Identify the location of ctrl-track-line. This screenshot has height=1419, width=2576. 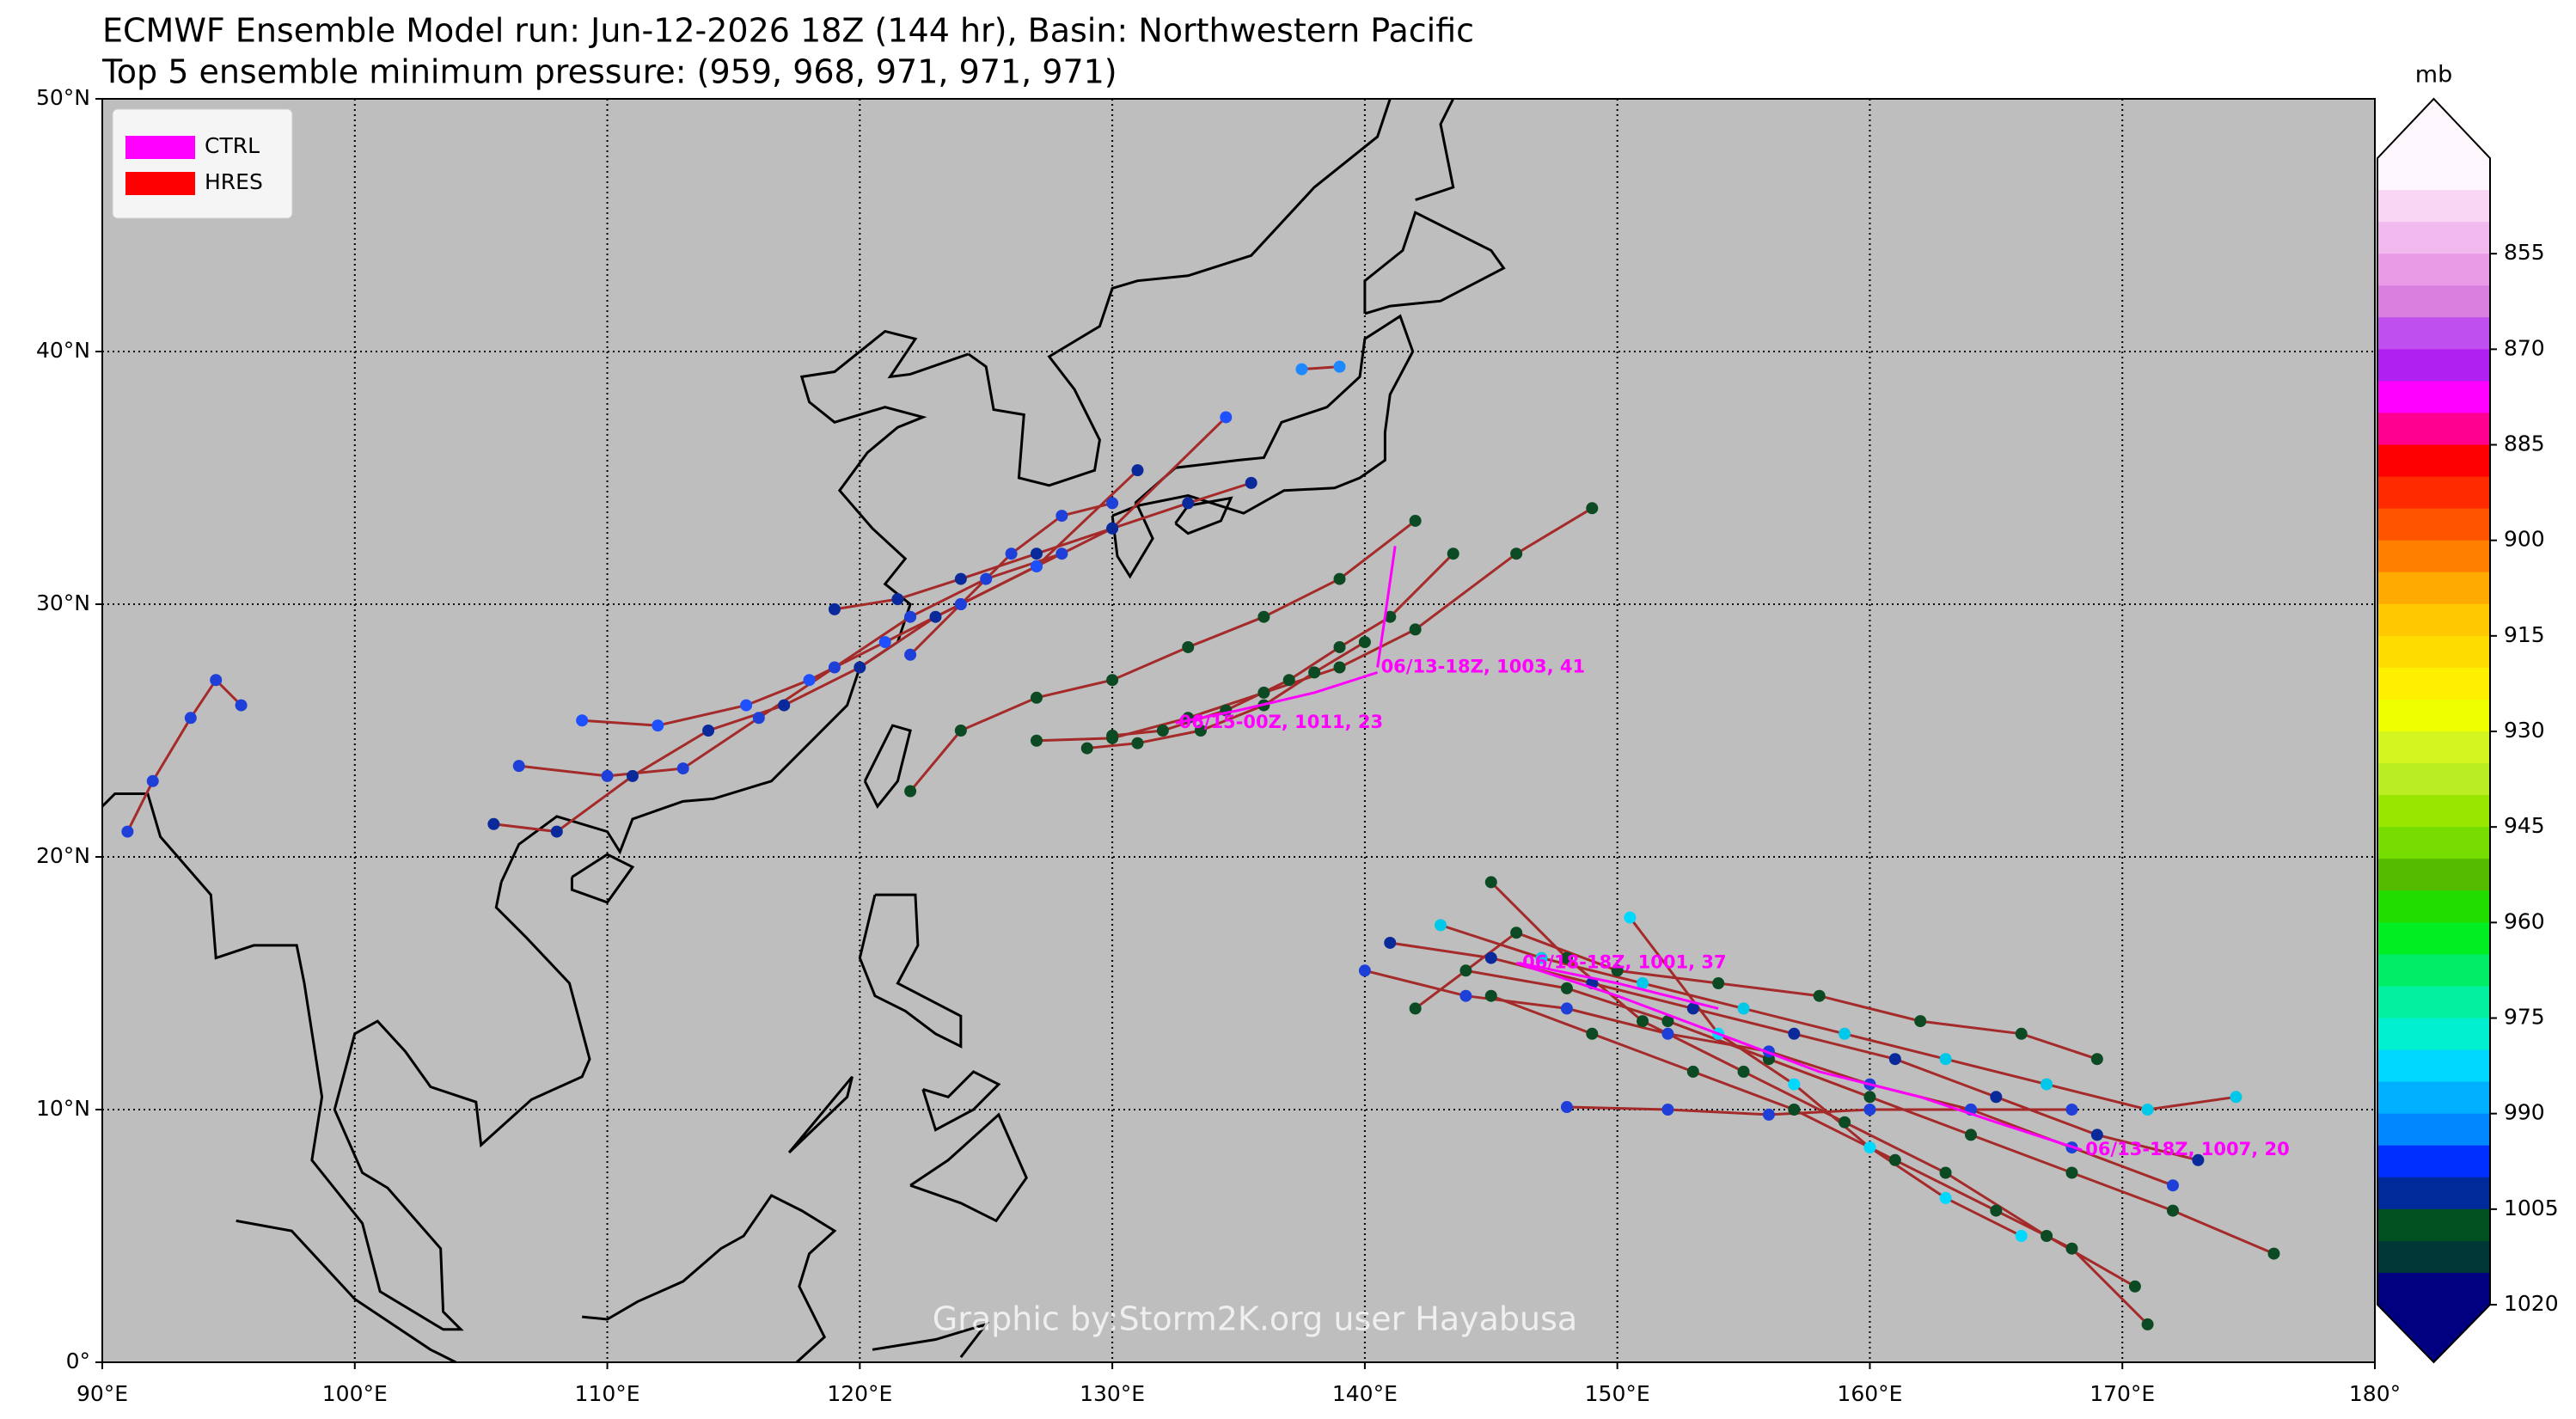
(1277, 697).